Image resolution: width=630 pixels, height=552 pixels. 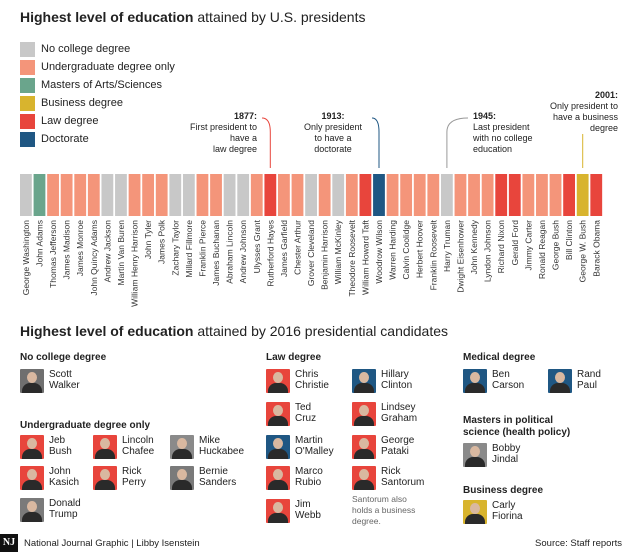 What do you see at coordinates (333, 138) in the screenshot?
I see `annotation-line: to have a` at bounding box center [333, 138].